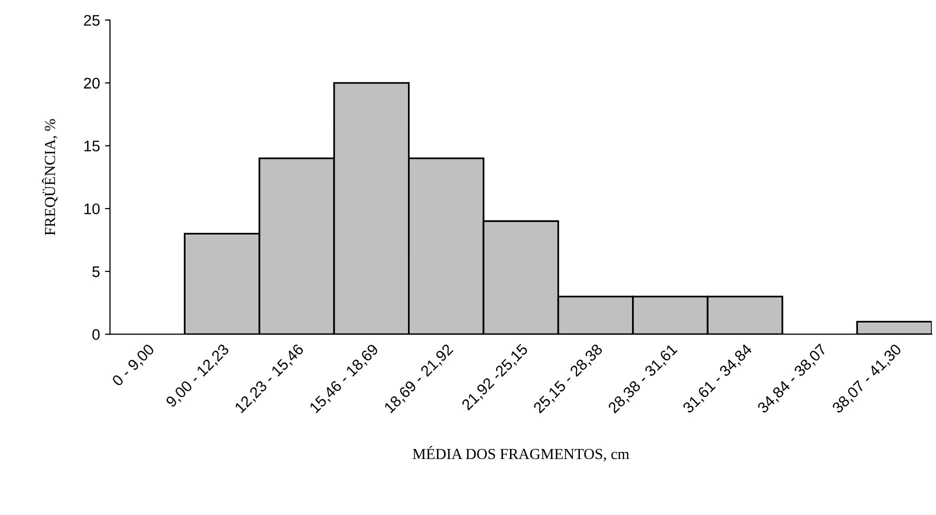 The height and width of the screenshot is (515, 936). Describe the element at coordinates (96, 272) in the screenshot. I see `y-tick-label: 5` at that location.